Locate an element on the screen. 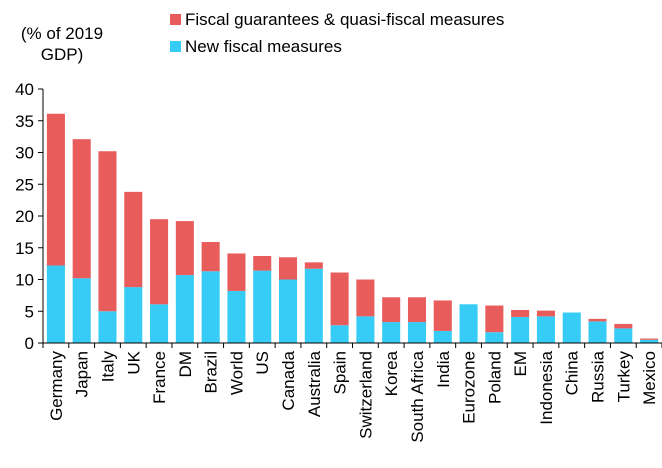 The image size is (662, 468). bar-guarantees-em is located at coordinates (520, 313).